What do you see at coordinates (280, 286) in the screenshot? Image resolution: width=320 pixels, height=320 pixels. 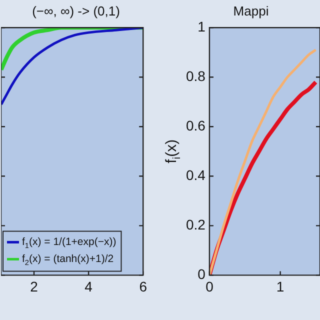 I see `x-tick-label: 1` at bounding box center [280, 286].